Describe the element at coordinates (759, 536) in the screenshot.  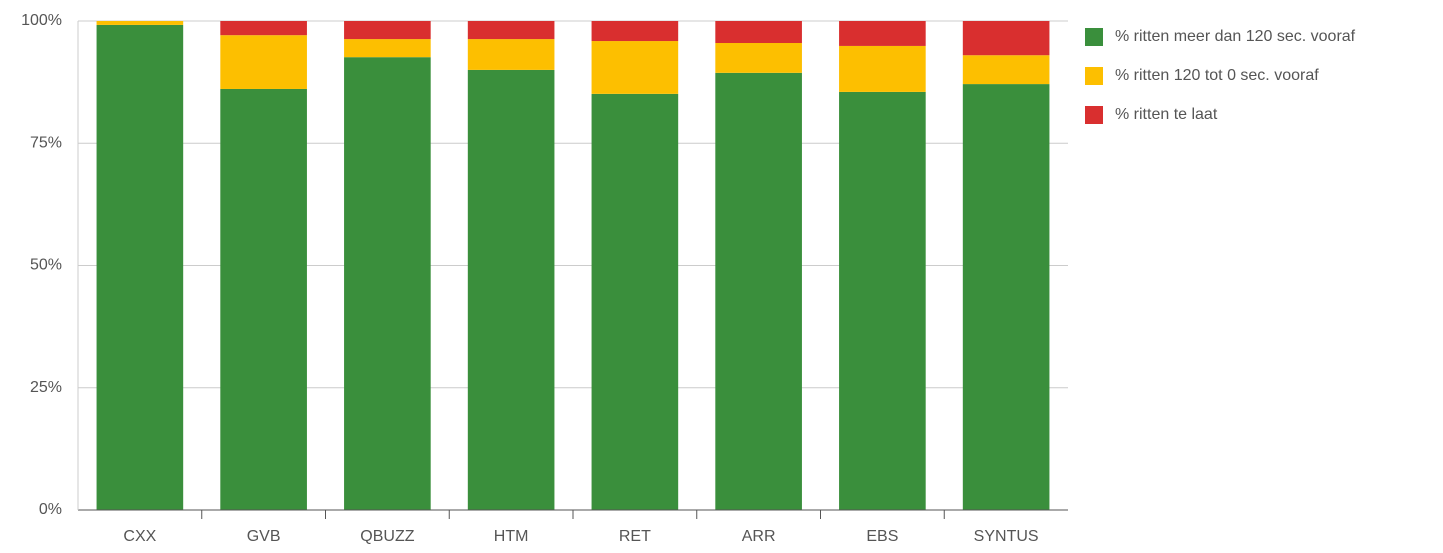
I see `x-tick-label: ARR` at that location.